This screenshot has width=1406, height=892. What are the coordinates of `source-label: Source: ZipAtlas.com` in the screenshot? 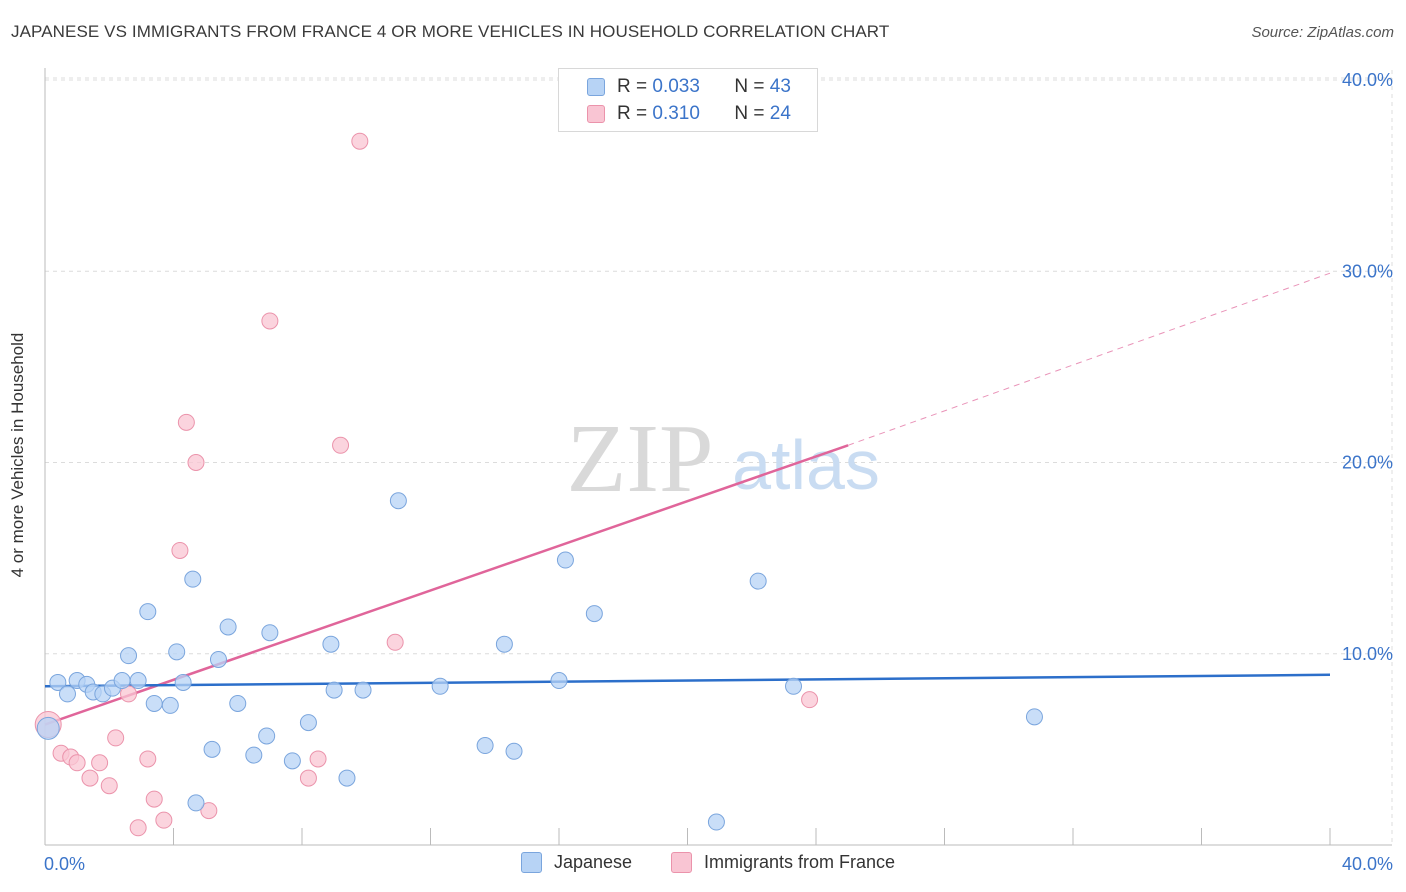 It's located at (1322, 32).